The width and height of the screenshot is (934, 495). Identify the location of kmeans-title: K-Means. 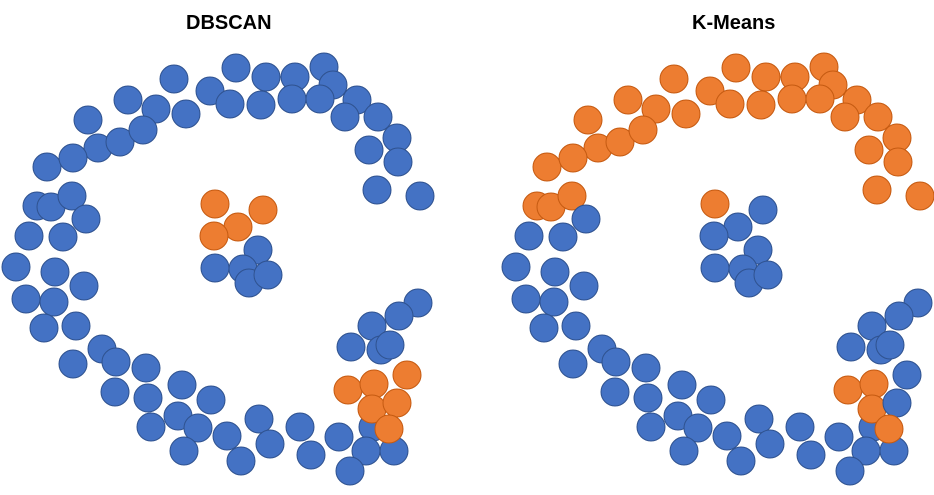
(734, 23).